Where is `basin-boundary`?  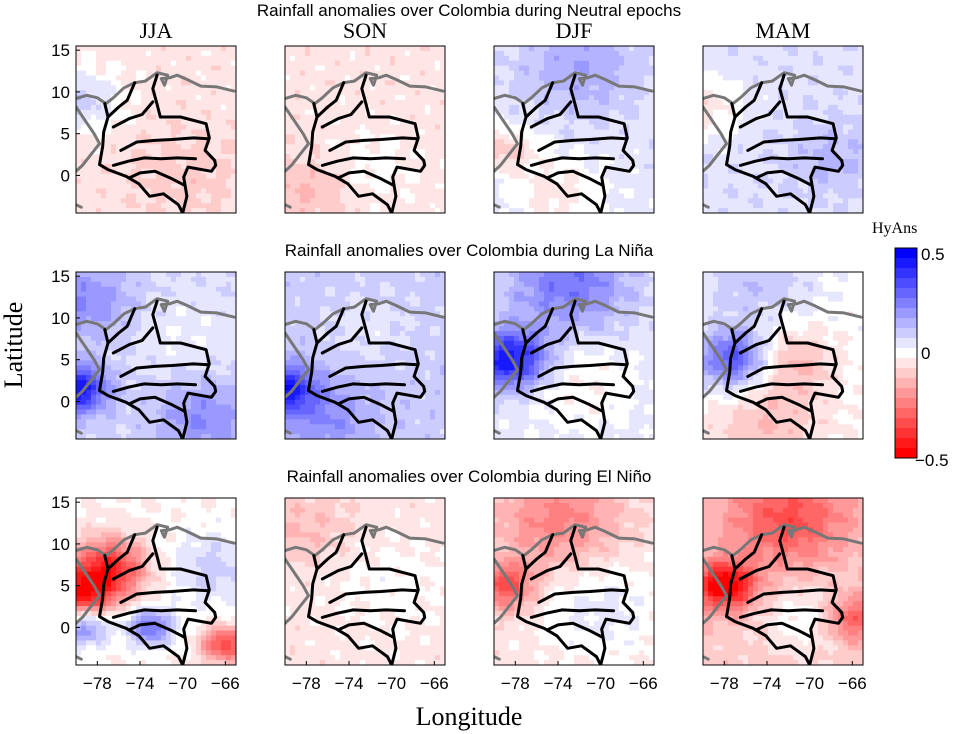 basin-boundary is located at coordinates (539, 100).